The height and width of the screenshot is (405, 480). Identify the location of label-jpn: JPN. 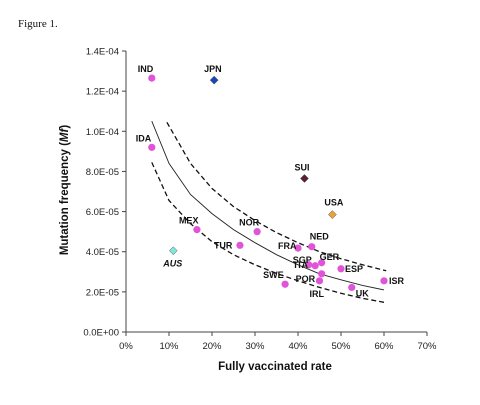
(213, 69).